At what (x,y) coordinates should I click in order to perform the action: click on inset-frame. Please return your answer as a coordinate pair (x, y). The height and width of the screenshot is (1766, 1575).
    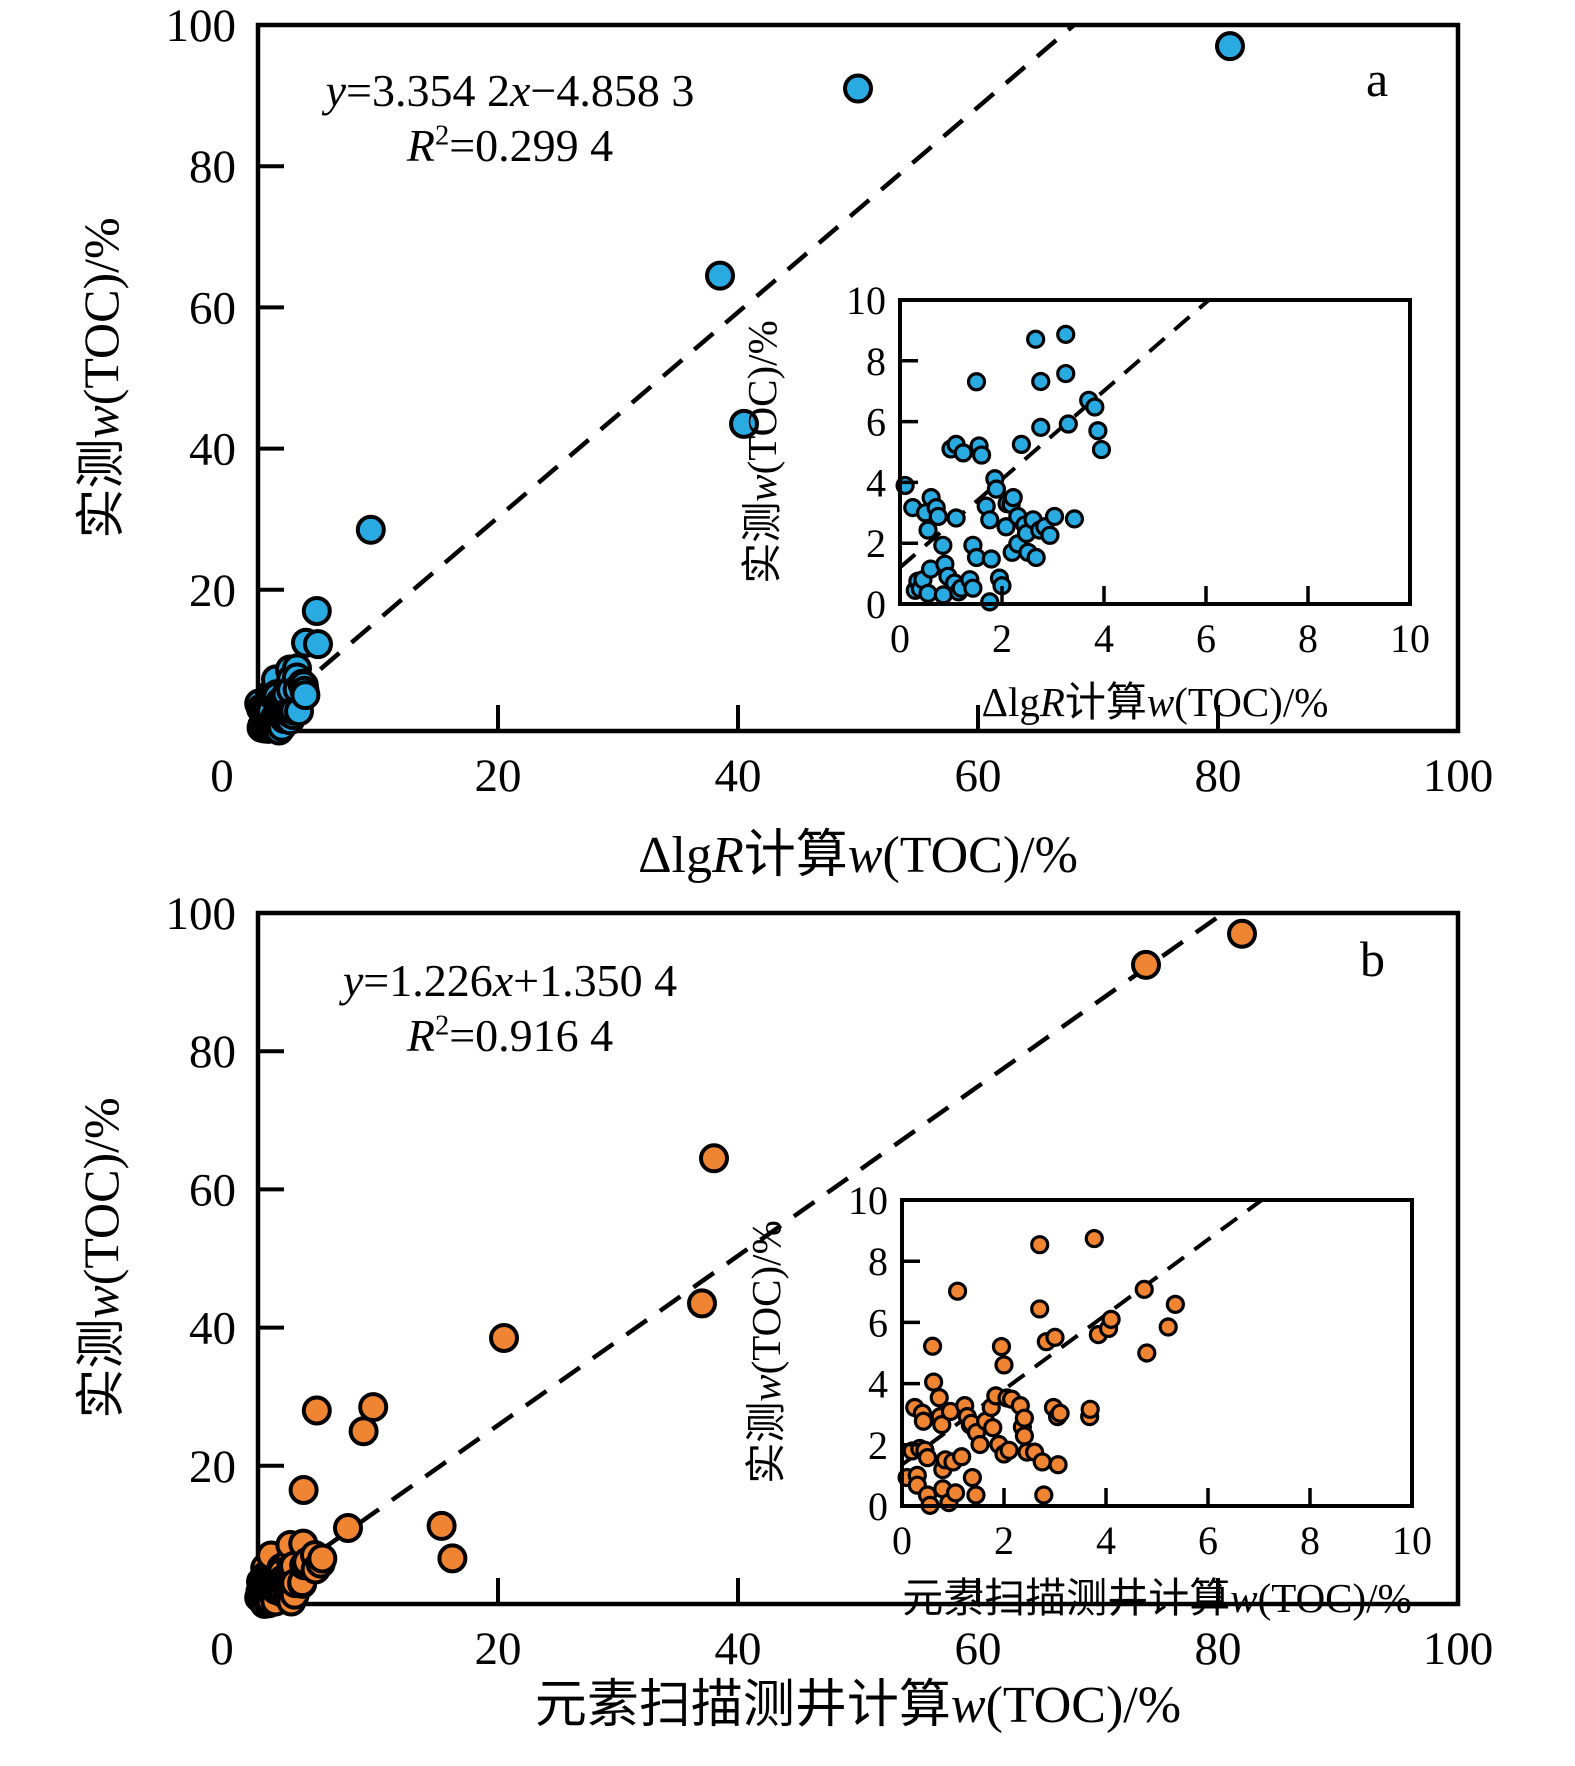
    Looking at the image, I should click on (1155, 452).